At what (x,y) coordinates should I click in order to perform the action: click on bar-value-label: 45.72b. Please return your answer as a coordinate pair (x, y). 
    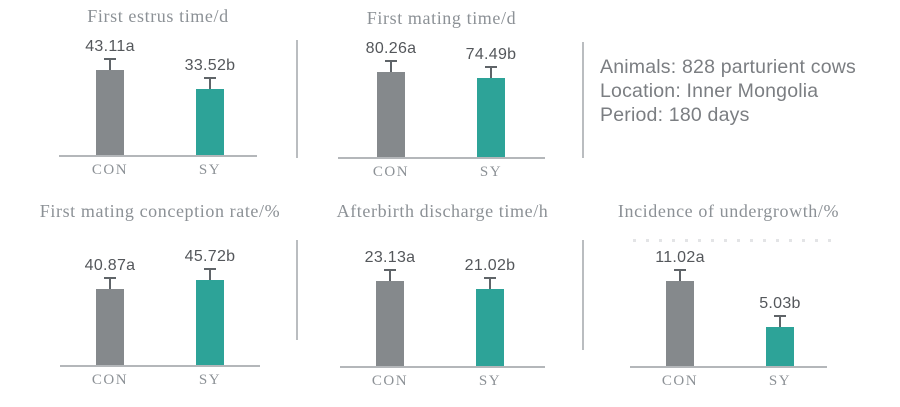
    Looking at the image, I should click on (210, 256).